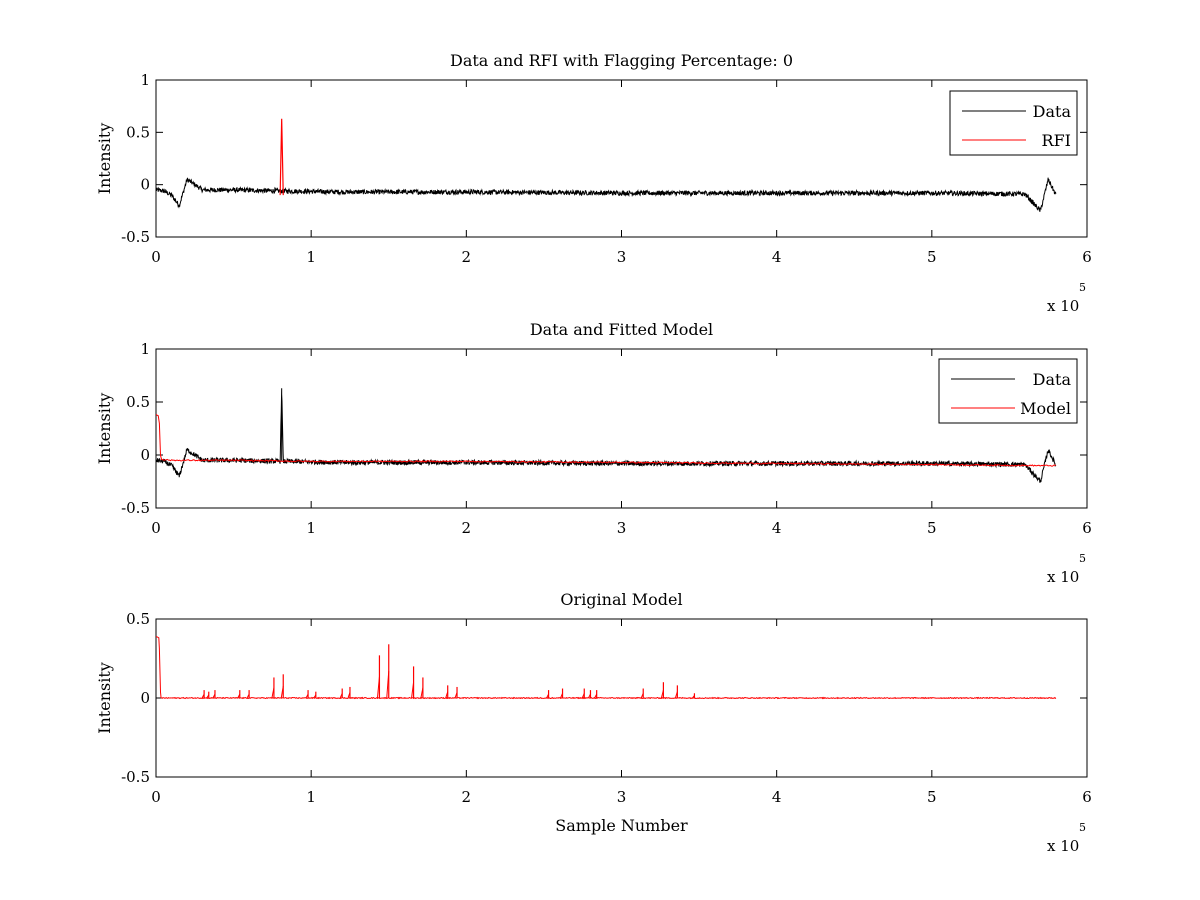 The width and height of the screenshot is (1200, 900). I want to click on chart-title: Original Model, so click(621, 599).